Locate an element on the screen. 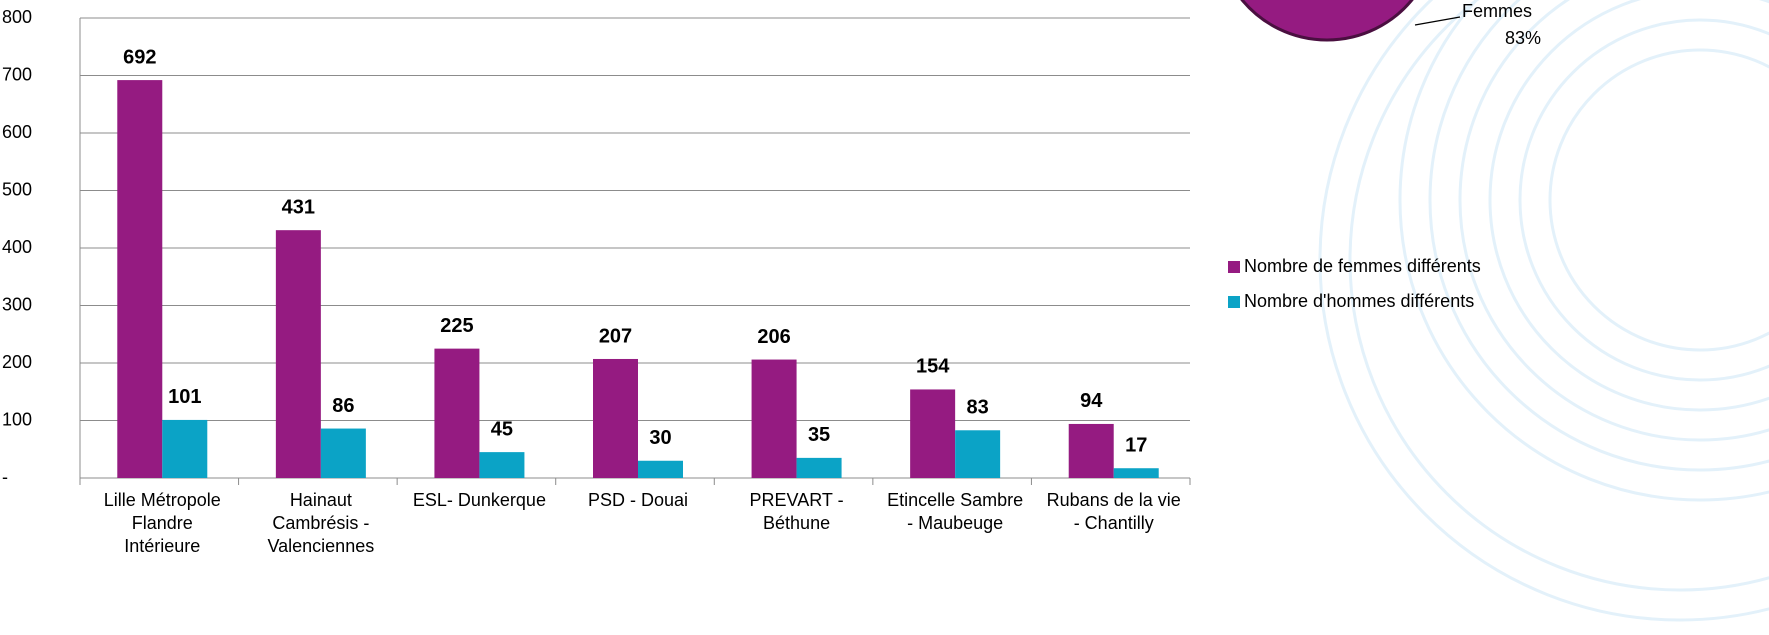 The height and width of the screenshot is (635, 1769). y-tick-label: 300 is located at coordinates (17, 304).